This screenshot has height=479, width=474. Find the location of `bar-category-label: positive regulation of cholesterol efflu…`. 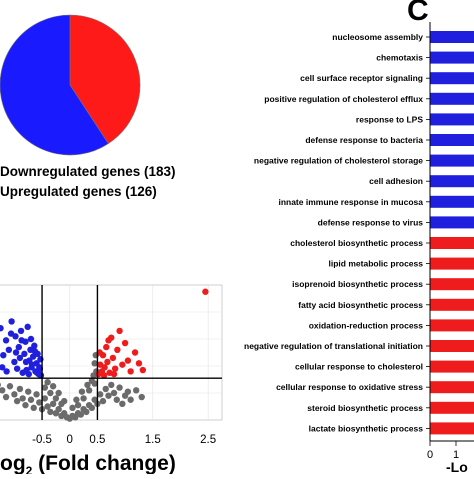

bar-category-label: positive regulation of cholesterol efflu… is located at coordinates (343, 99).